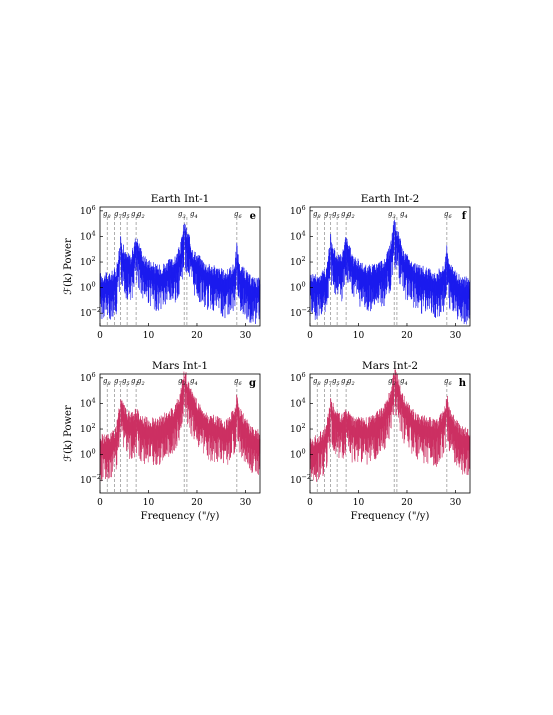  Describe the element at coordinates (253, 216) in the screenshot. I see `panel-letter: e` at that location.